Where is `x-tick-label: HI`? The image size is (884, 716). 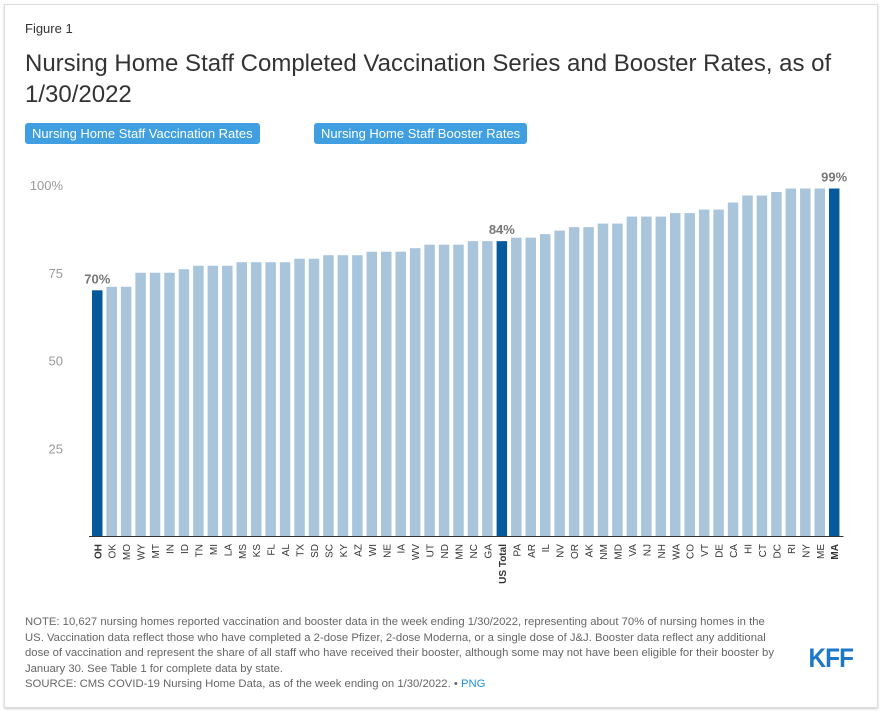
x-tick-label: HI is located at coordinates (749, 549).